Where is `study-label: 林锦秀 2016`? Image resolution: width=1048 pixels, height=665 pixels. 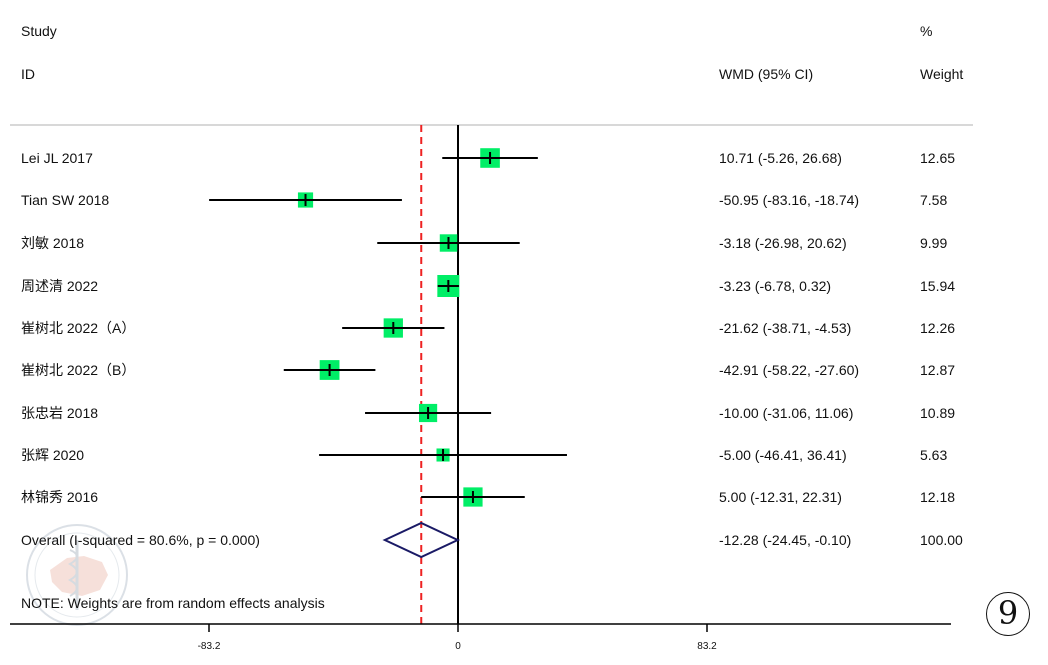 study-label: 林锦秀 2016 is located at coordinates (60, 497).